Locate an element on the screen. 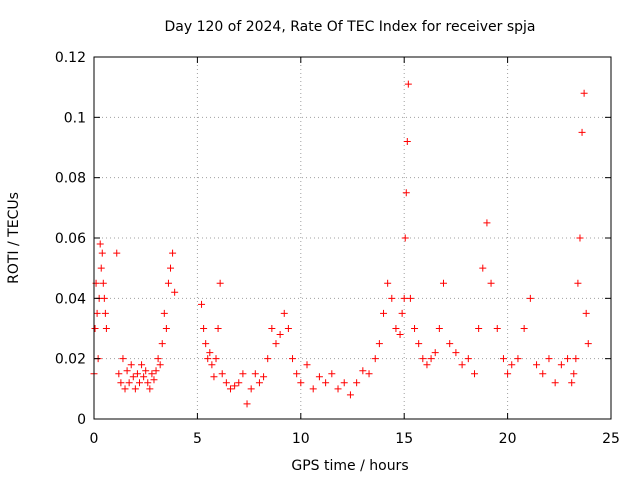  y-tick-label: 0.04 is located at coordinates (70, 299).